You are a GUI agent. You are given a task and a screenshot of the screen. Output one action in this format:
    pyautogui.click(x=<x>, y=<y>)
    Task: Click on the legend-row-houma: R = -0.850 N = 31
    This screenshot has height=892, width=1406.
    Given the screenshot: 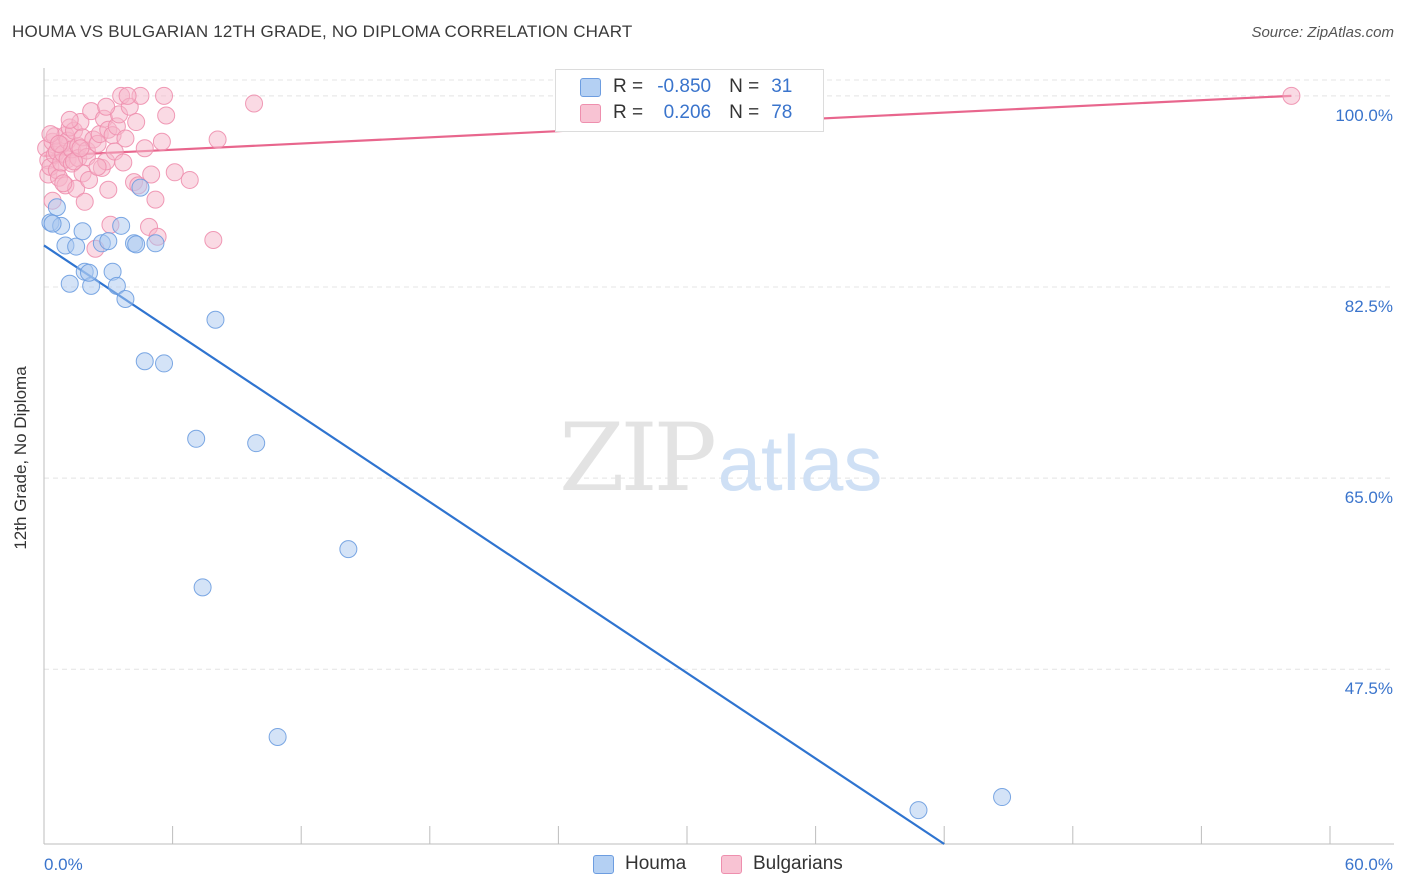 What is the action you would take?
    pyautogui.click(x=674, y=87)
    